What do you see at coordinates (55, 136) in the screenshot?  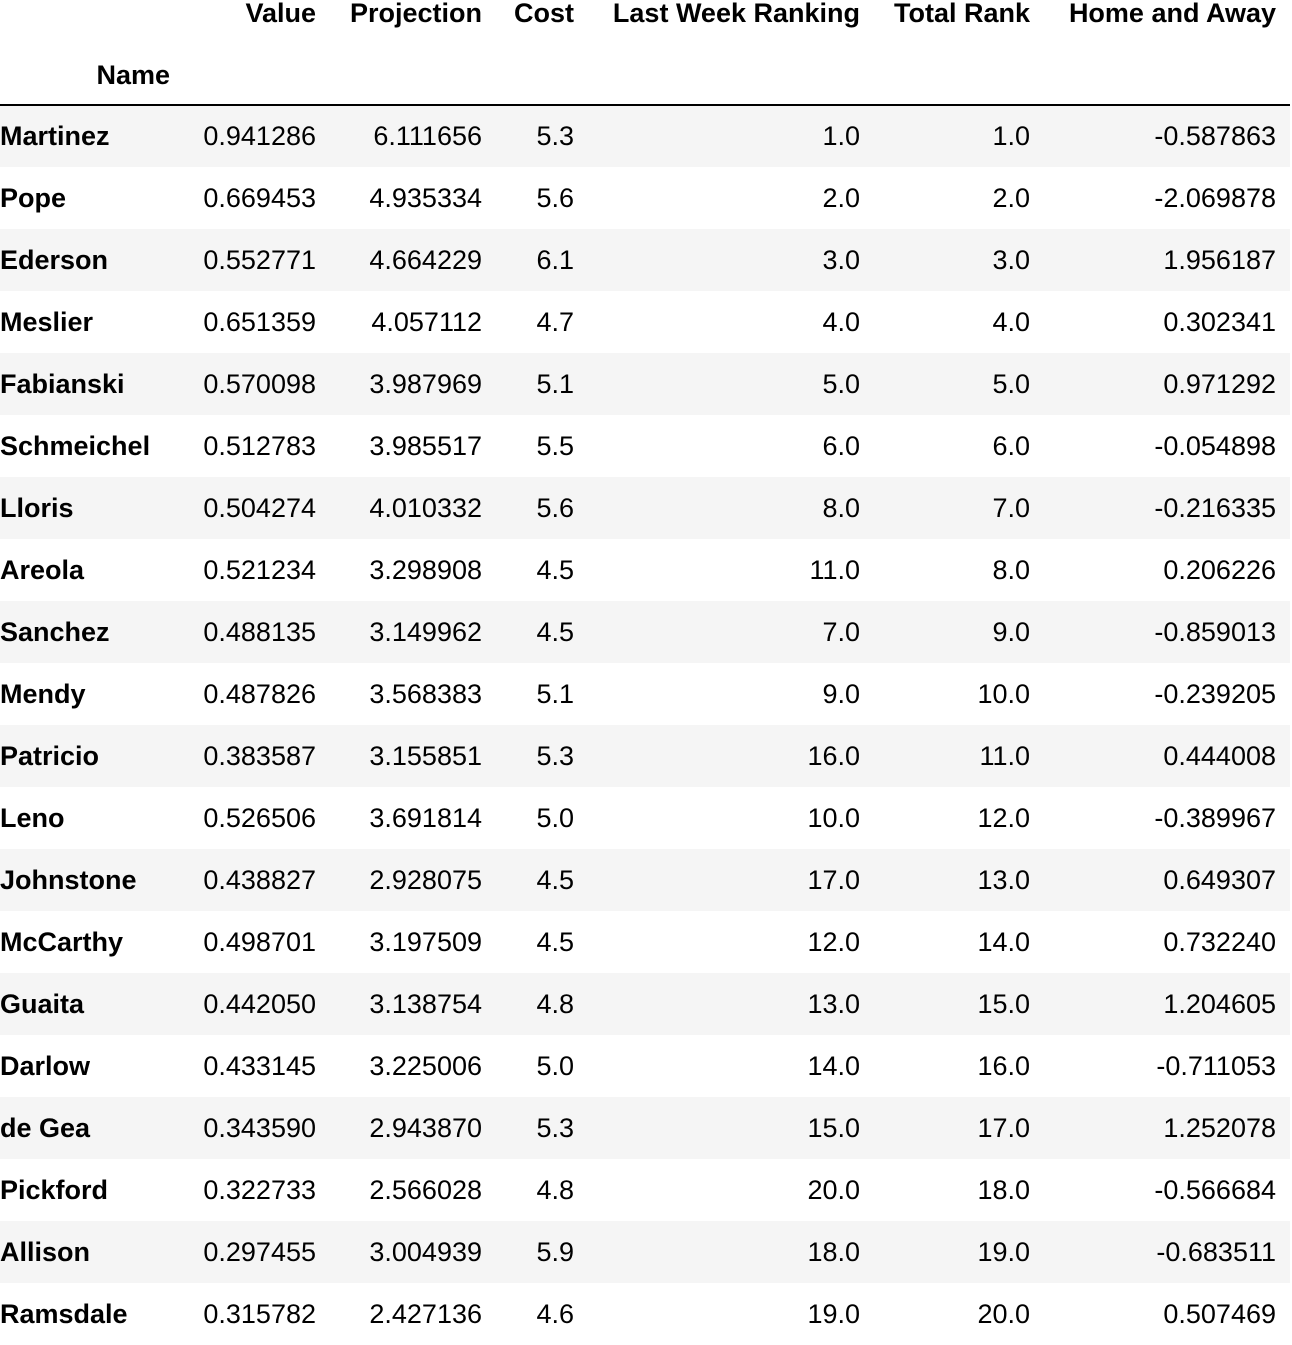 I see `row-name-cell: Martinez` at bounding box center [55, 136].